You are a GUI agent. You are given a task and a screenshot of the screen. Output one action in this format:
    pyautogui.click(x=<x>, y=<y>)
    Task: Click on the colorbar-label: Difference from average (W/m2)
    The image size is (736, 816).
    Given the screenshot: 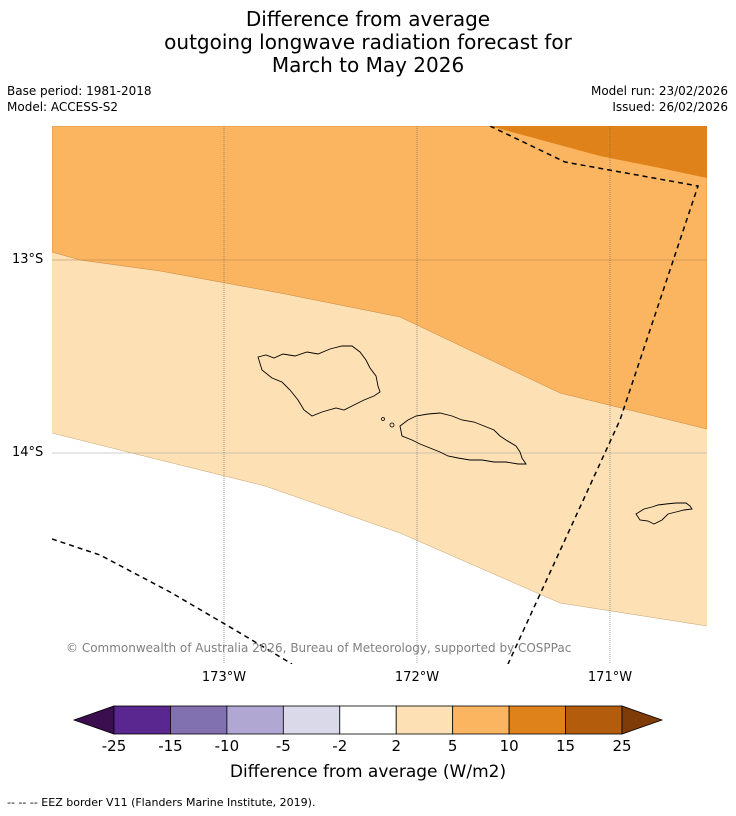 What is the action you would take?
    pyautogui.click(x=368, y=772)
    